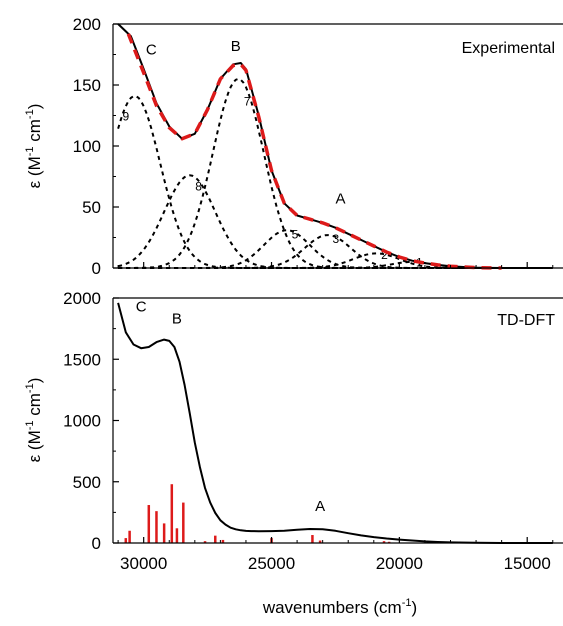 The width and height of the screenshot is (563, 626). Describe the element at coordinates (527, 563) in the screenshot. I see `x-tick-label: 15000` at that location.